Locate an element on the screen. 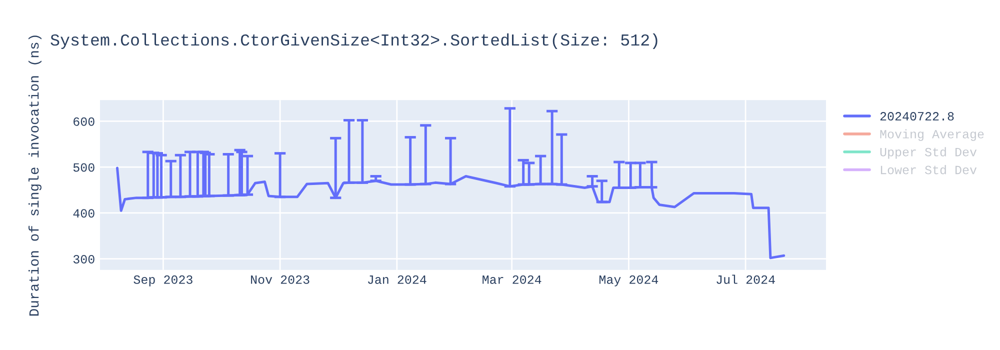 The image size is (1000, 350). x-tick-label: Jul 2024 is located at coordinates (745, 279).